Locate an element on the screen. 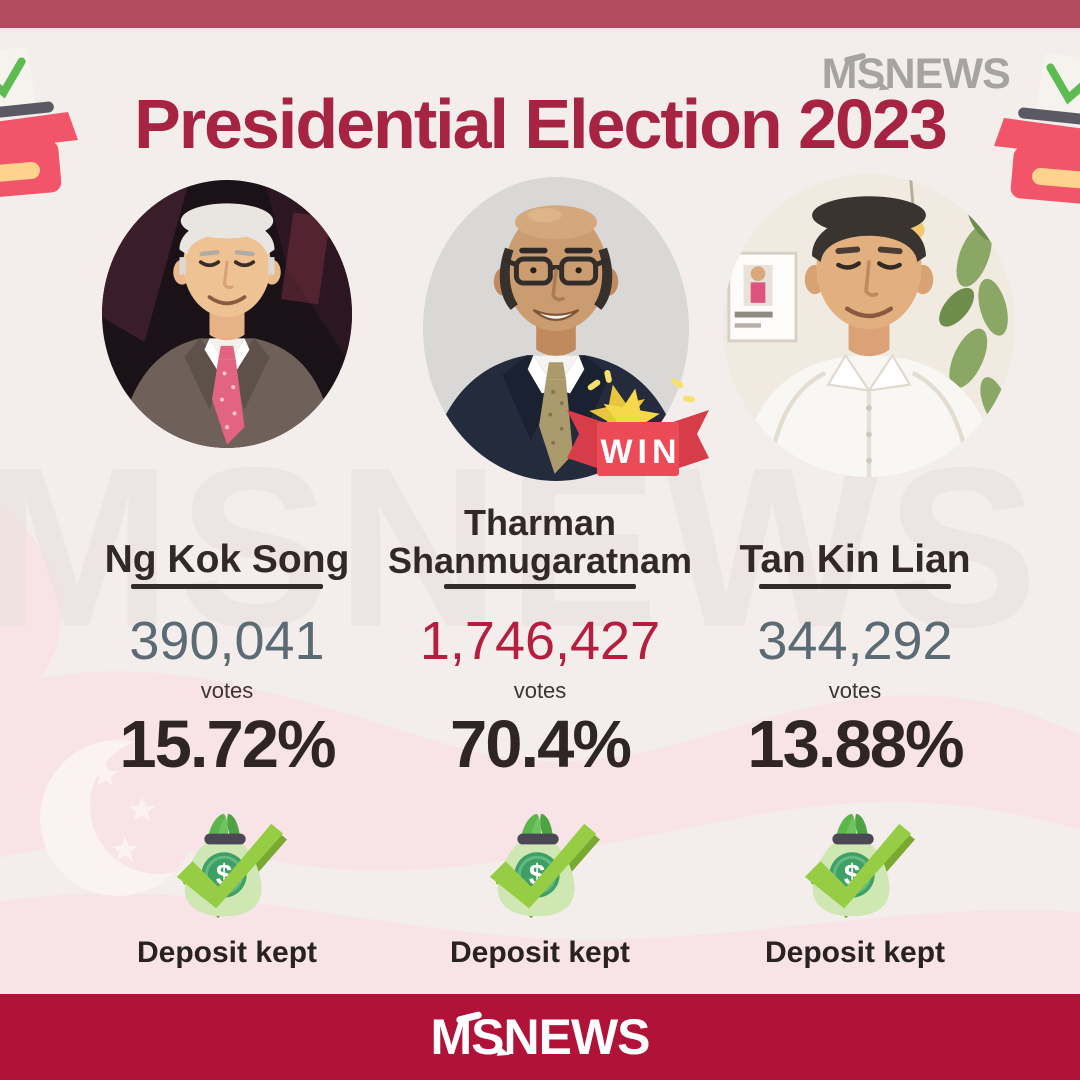  vote-count: 390,041 is located at coordinates (227, 641).